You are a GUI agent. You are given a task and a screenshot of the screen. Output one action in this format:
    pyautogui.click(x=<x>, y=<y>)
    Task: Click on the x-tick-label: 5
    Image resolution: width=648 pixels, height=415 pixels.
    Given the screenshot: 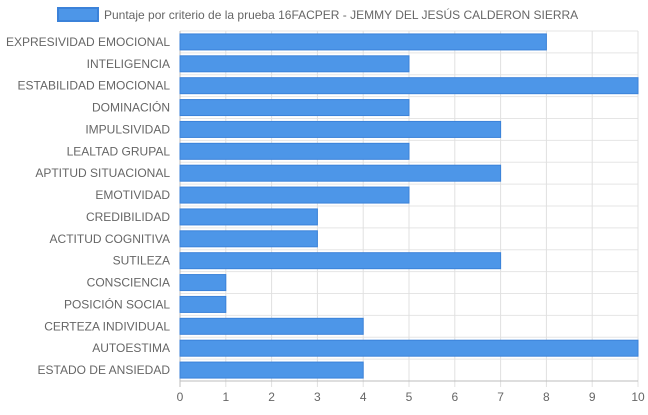 What is the action you would take?
    pyautogui.click(x=409, y=397)
    